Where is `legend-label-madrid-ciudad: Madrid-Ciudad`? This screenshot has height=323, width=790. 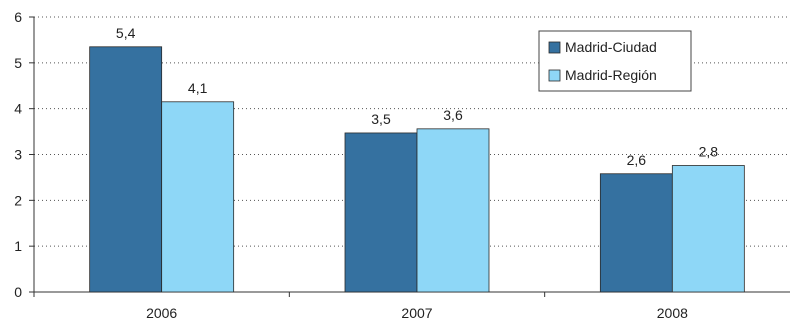
legend-label-madrid-ciudad: Madrid-Ciudad is located at coordinates (611, 47).